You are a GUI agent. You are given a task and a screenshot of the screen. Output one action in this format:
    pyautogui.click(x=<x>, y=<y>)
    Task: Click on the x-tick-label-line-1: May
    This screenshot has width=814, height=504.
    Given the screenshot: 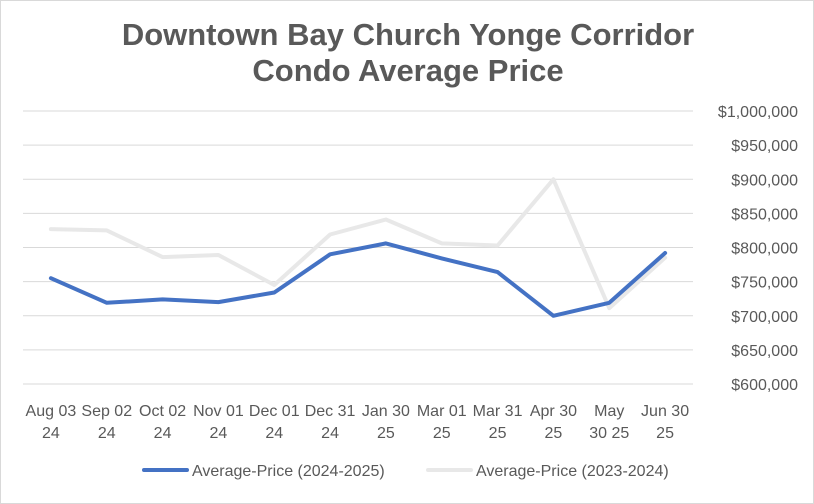 What is the action you would take?
    pyautogui.click(x=609, y=411)
    